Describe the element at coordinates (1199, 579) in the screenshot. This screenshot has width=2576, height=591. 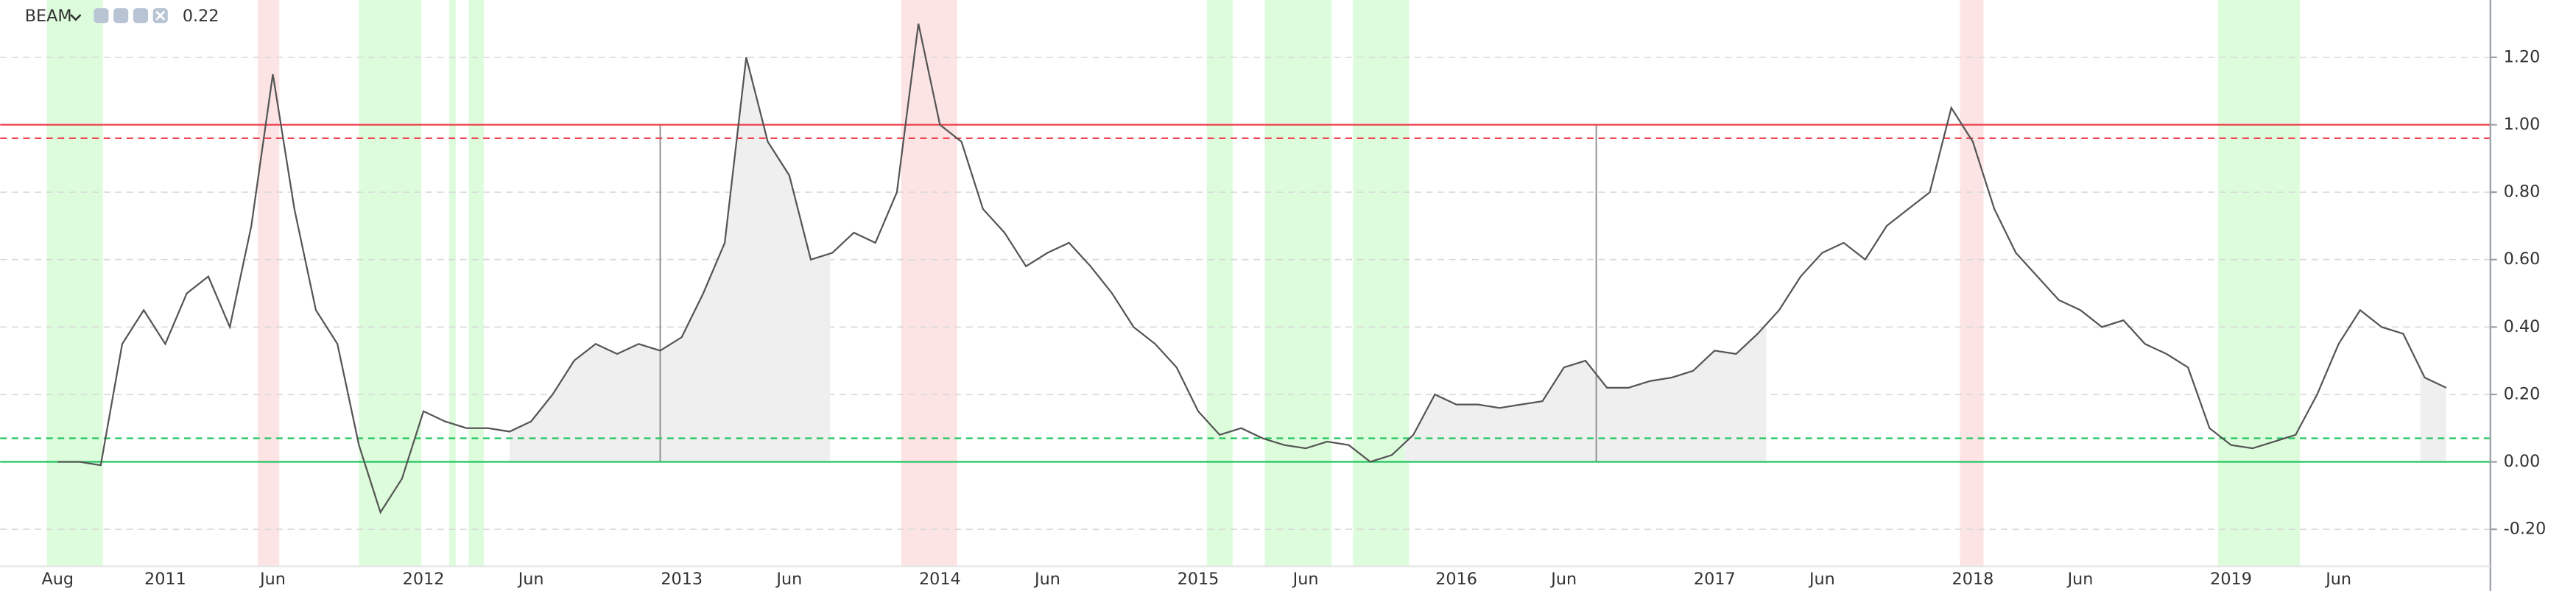
I see `x-tick-label: 2015` at that location.